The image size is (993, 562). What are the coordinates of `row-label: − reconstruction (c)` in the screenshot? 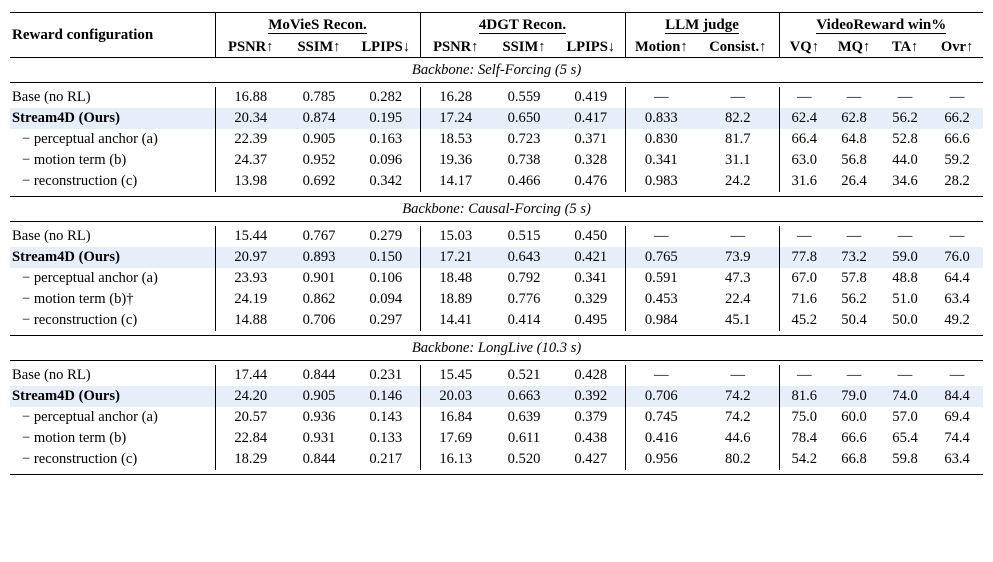 It's located at (80, 459).